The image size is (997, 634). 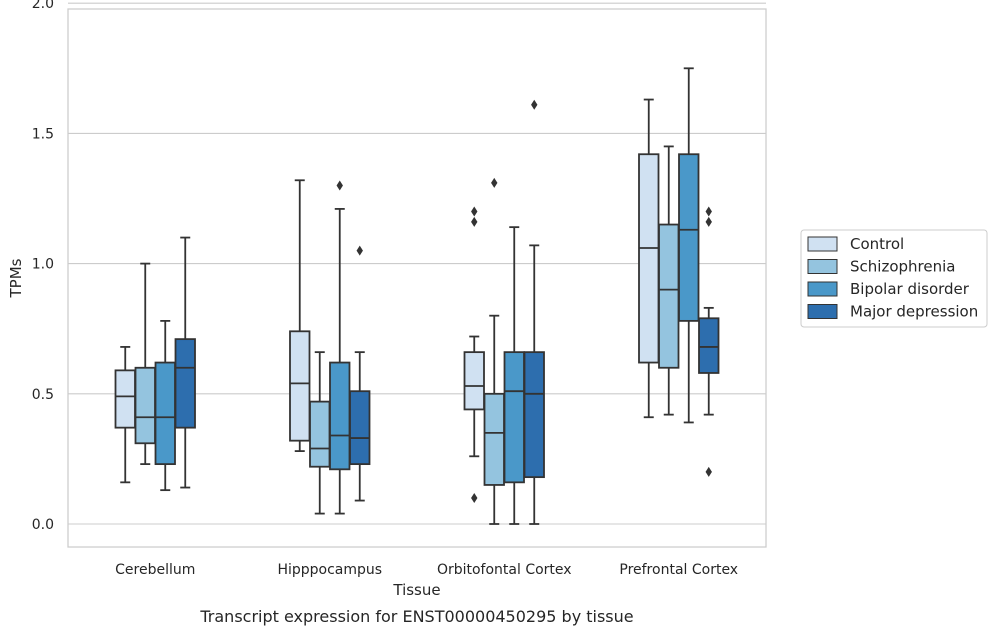 What do you see at coordinates (877, 244) in the screenshot?
I see `legend-label: Control` at bounding box center [877, 244].